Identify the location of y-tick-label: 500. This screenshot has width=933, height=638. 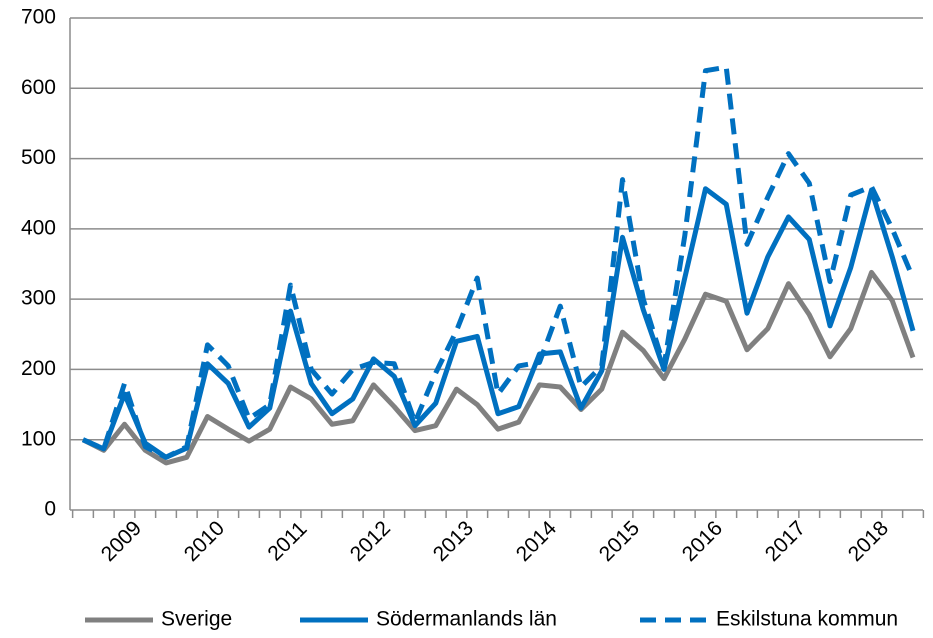
(38, 157).